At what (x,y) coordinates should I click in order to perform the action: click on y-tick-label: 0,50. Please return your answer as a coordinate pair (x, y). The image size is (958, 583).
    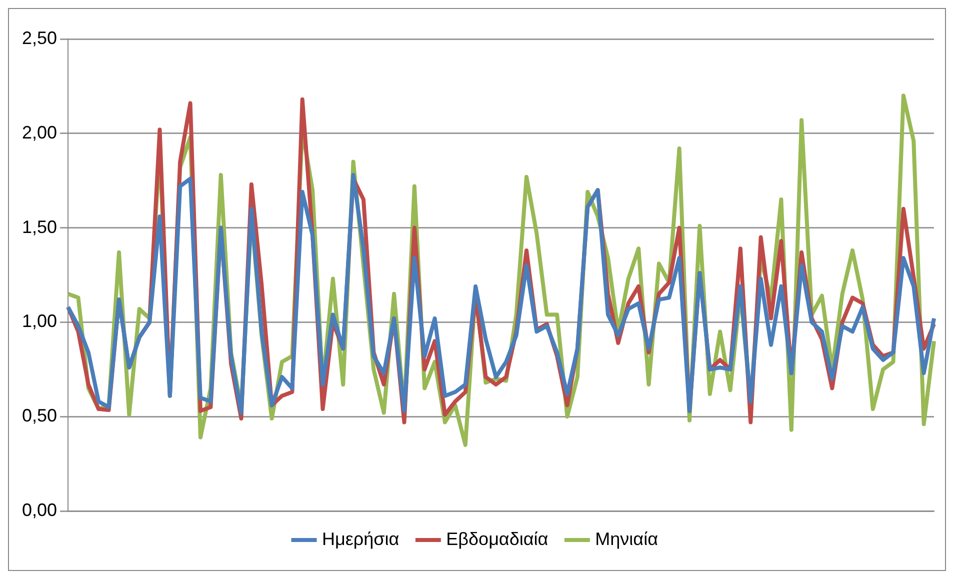
    Looking at the image, I should click on (40, 416).